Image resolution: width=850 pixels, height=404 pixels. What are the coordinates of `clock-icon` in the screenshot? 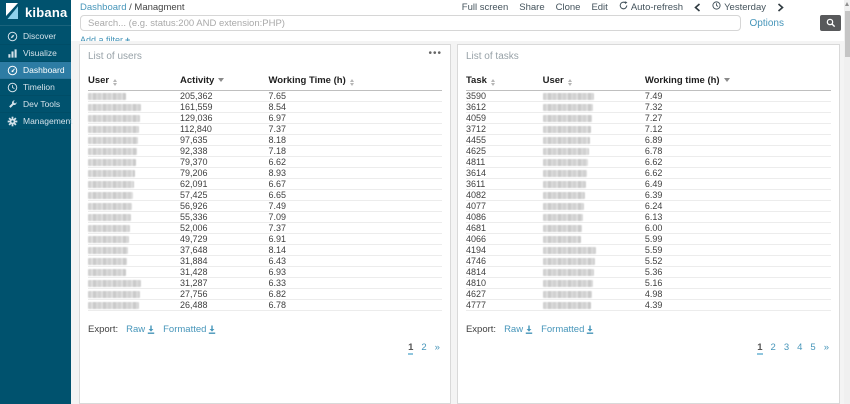 It's located at (716, 7).